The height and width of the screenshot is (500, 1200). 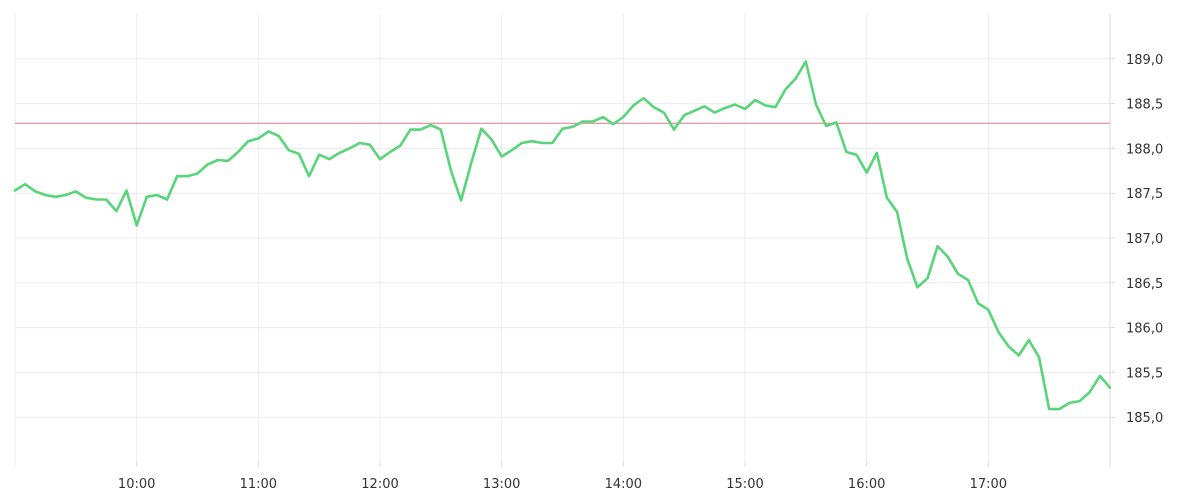 What do you see at coordinates (1144, 60) in the screenshot?
I see `y-tick-label: 189,0` at bounding box center [1144, 60].